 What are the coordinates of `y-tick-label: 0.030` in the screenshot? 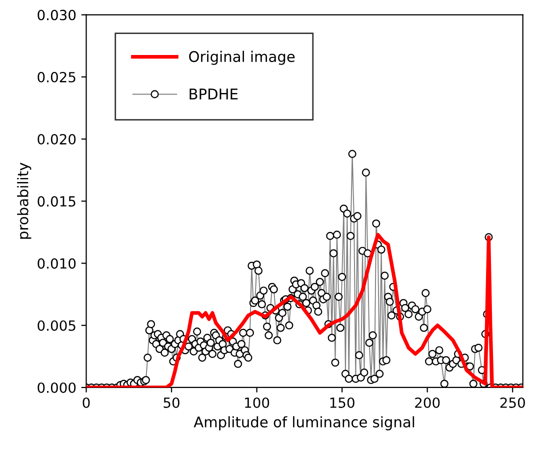 It's located at (57, 15).